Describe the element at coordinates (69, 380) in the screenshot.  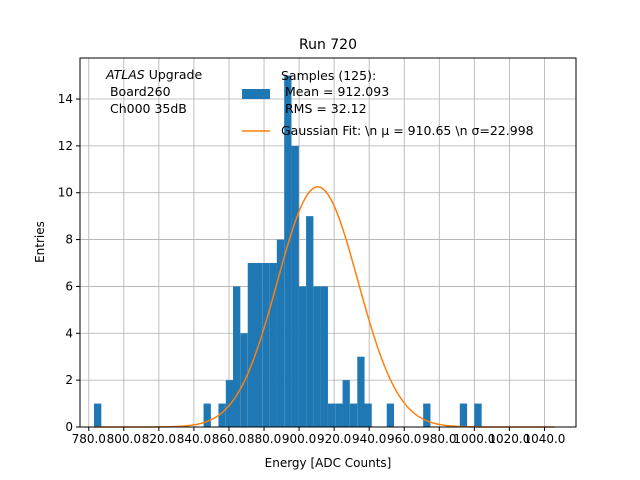
I see `y-tick-label: 2` at that location.